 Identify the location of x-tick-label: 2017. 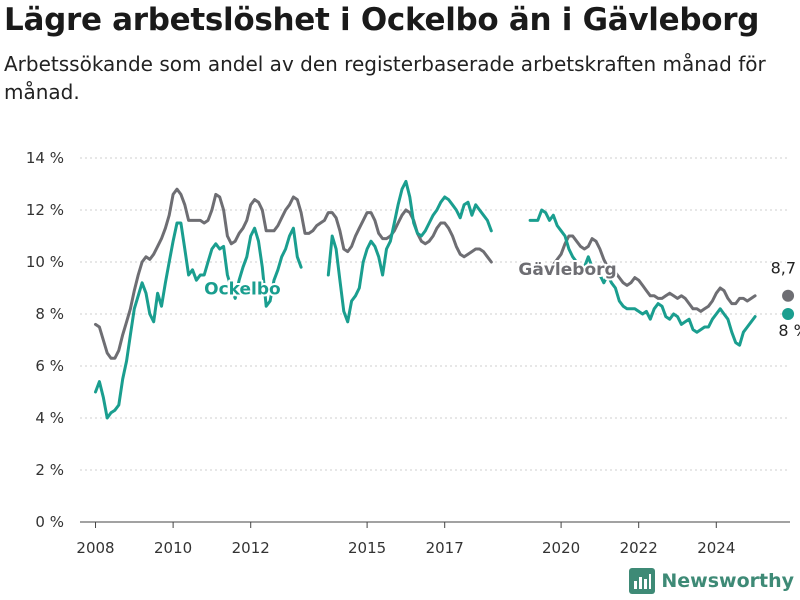
(445, 548).